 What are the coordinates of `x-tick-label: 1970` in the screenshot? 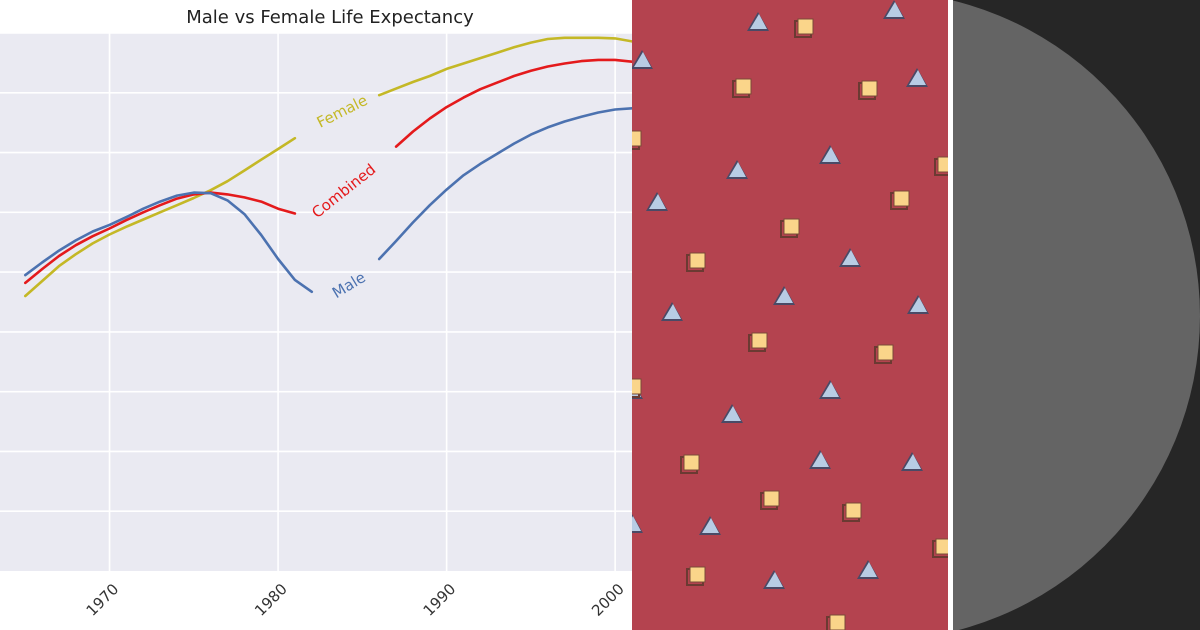 It's located at (103, 600).